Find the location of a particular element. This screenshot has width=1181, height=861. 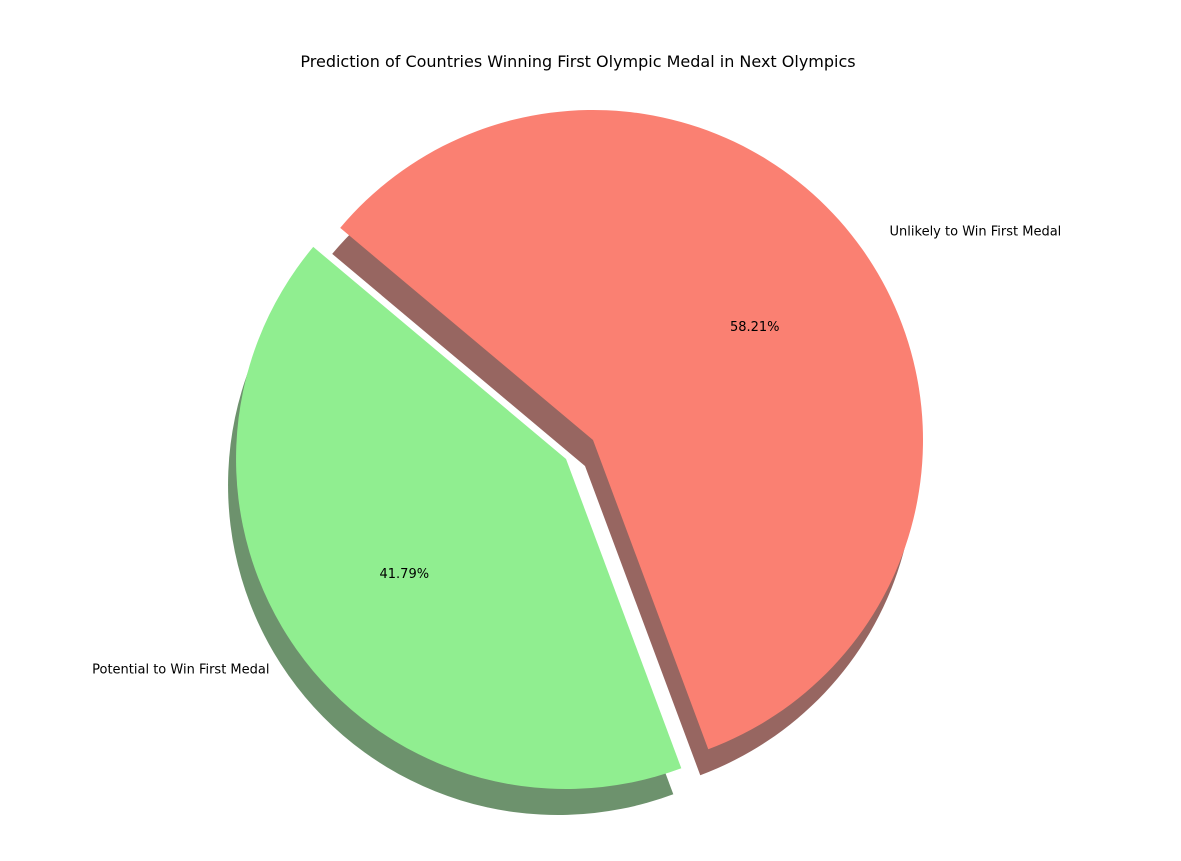

slice-label-1: Unlikely to Win First Medal is located at coordinates (976, 232).